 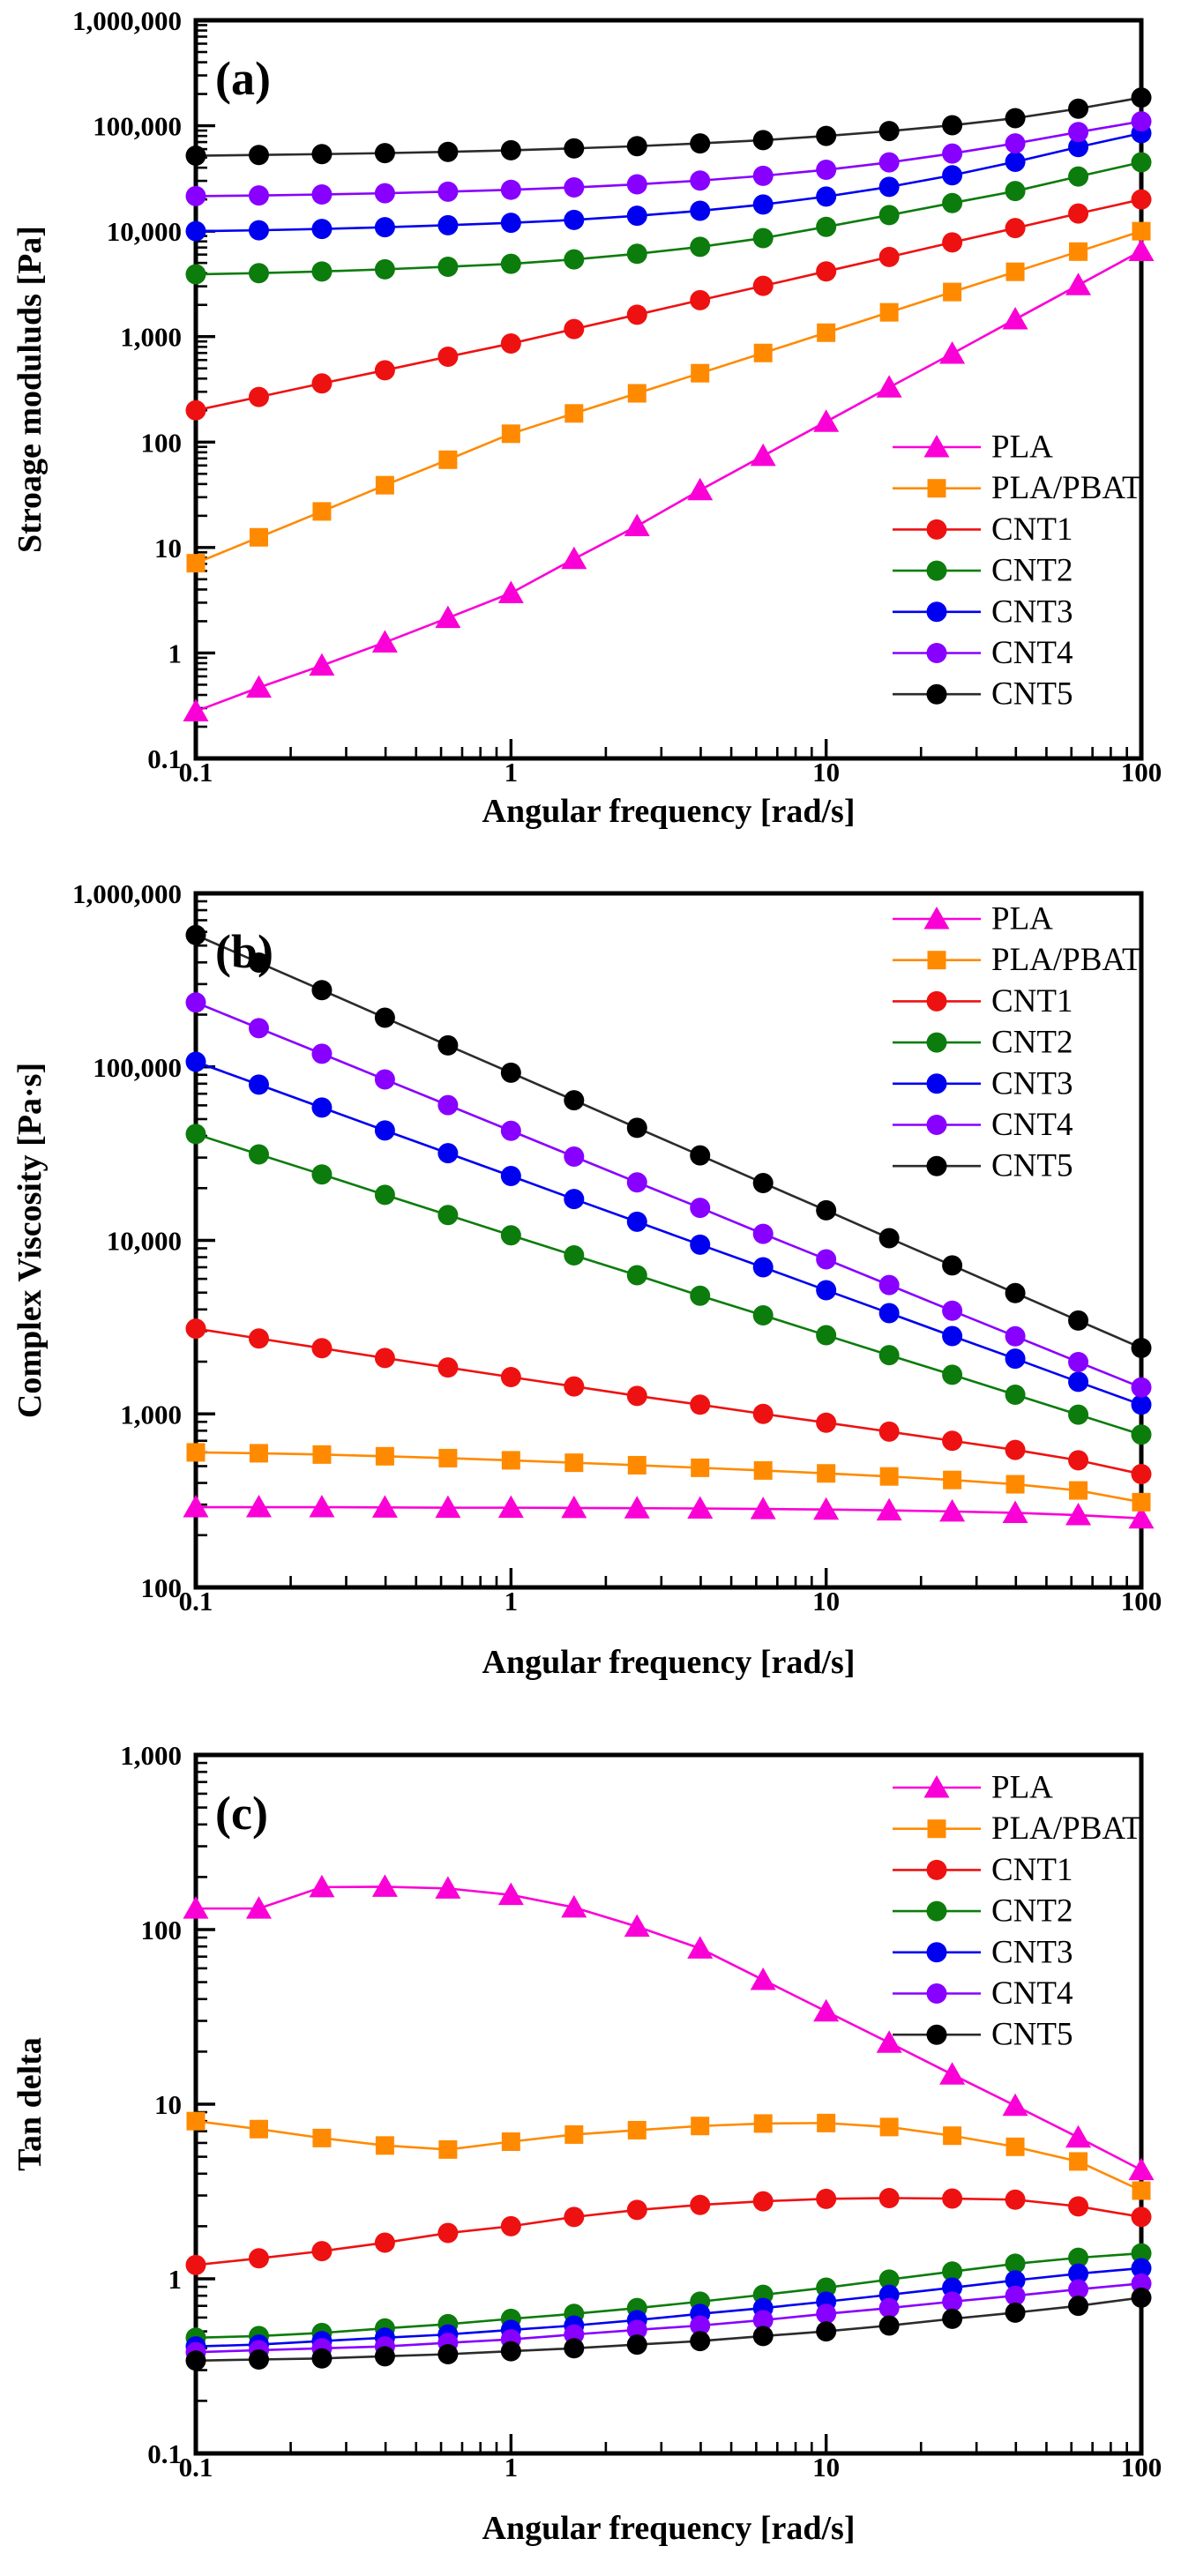 I want to click on y-tick-label: 100, so click(x=162, y=442).